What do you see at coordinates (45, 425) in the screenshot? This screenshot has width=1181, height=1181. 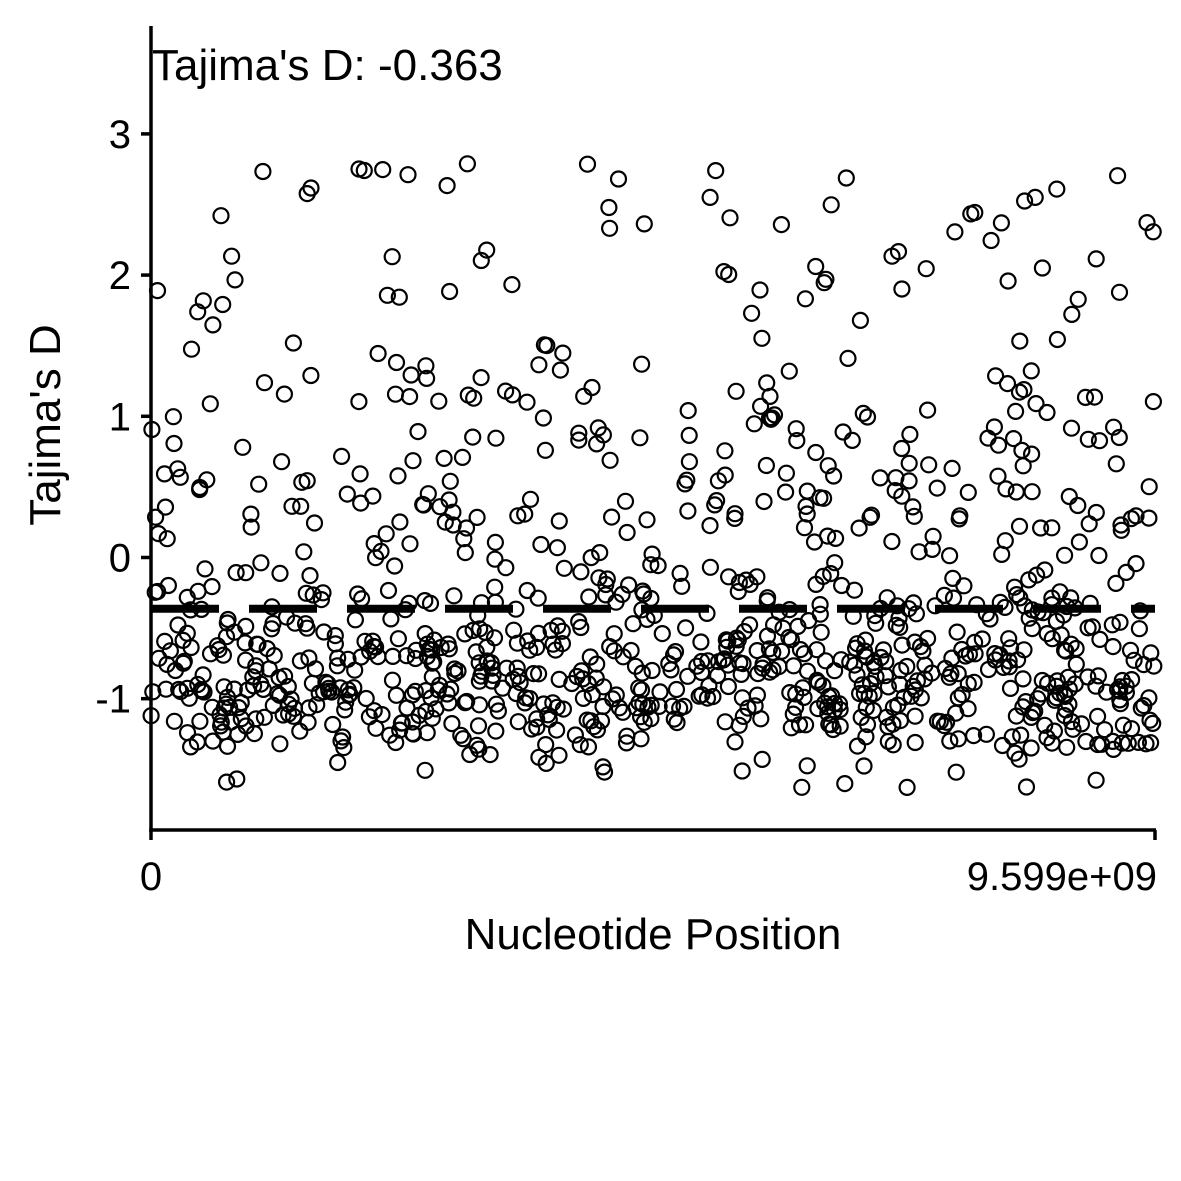 I see `y-axis-title: Tajima's D` at bounding box center [45, 425].